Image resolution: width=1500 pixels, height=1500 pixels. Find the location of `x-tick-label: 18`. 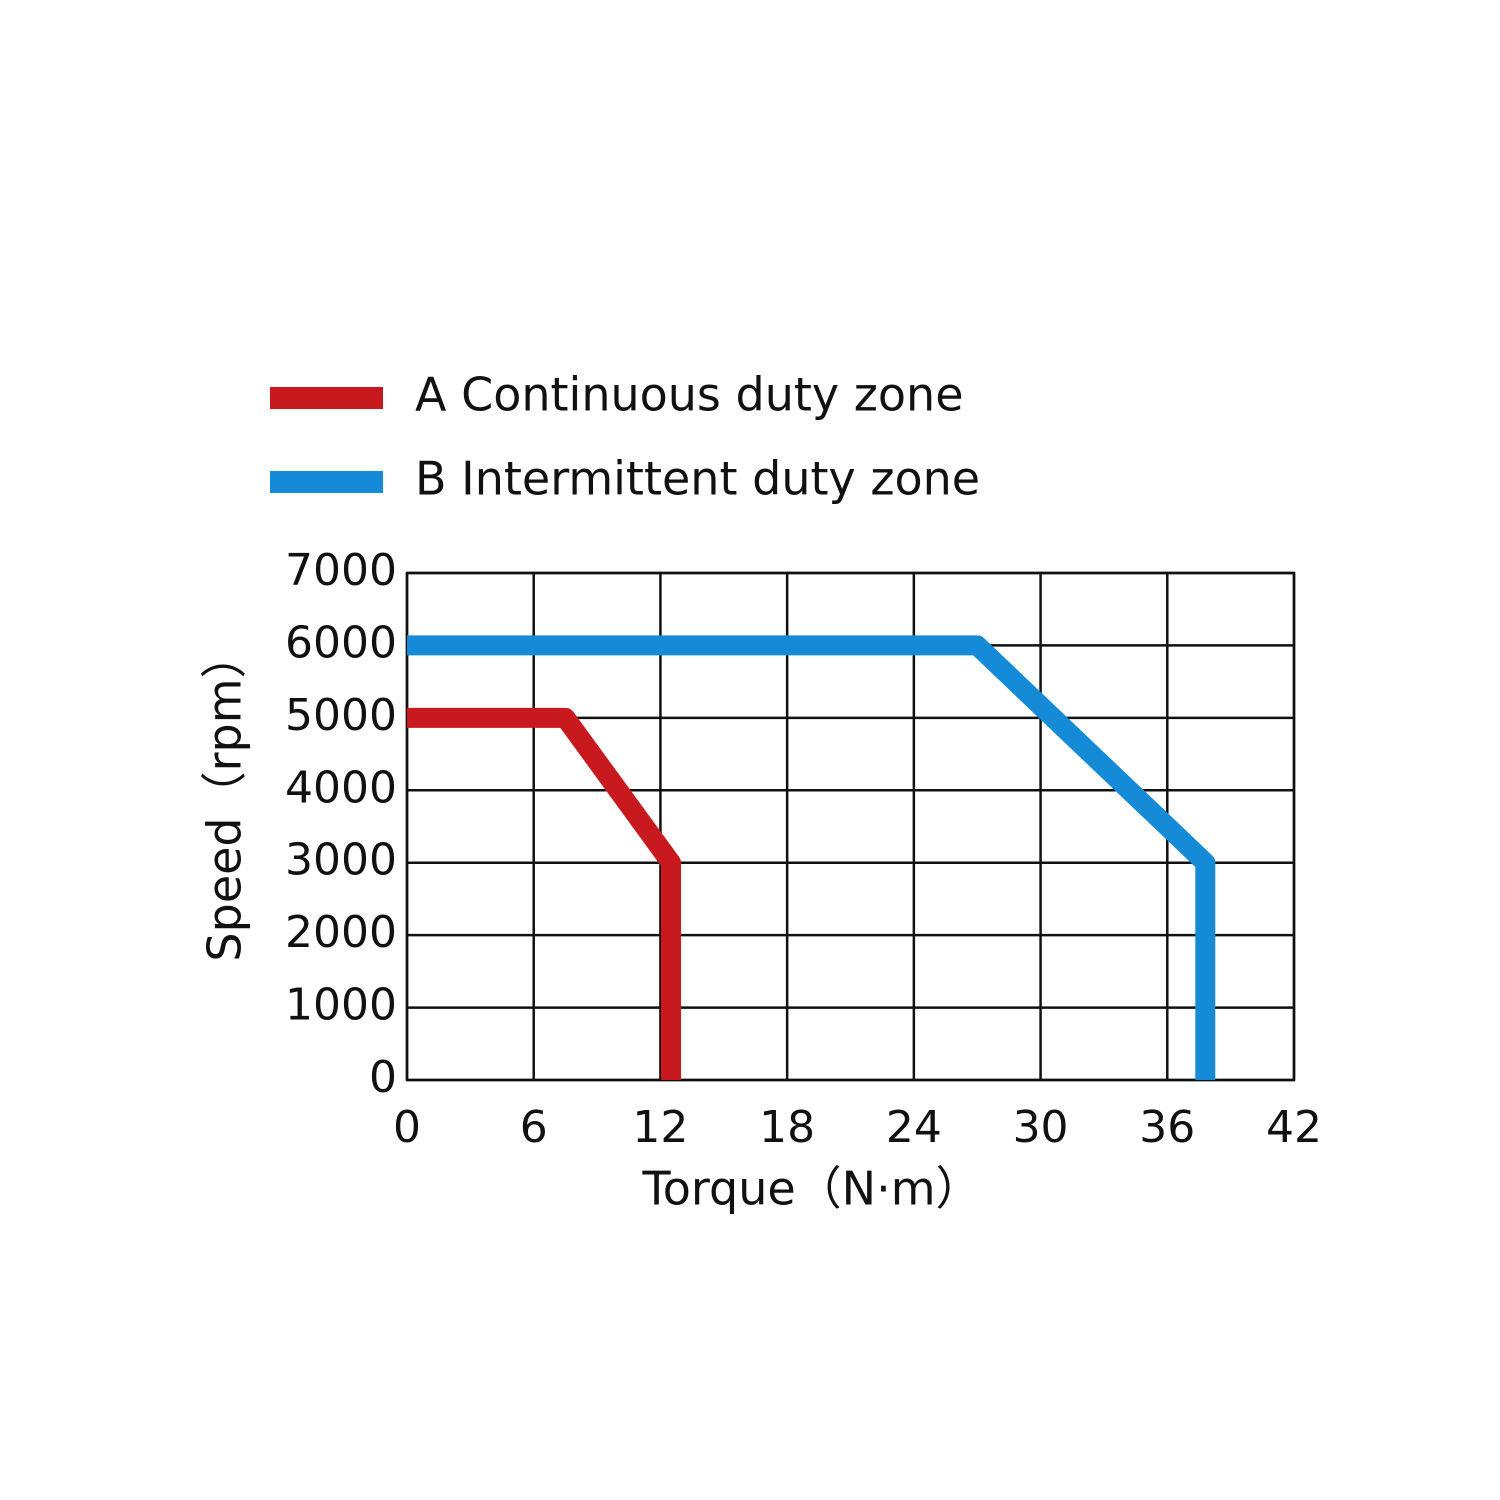

x-tick-label: 18 is located at coordinates (787, 1127).